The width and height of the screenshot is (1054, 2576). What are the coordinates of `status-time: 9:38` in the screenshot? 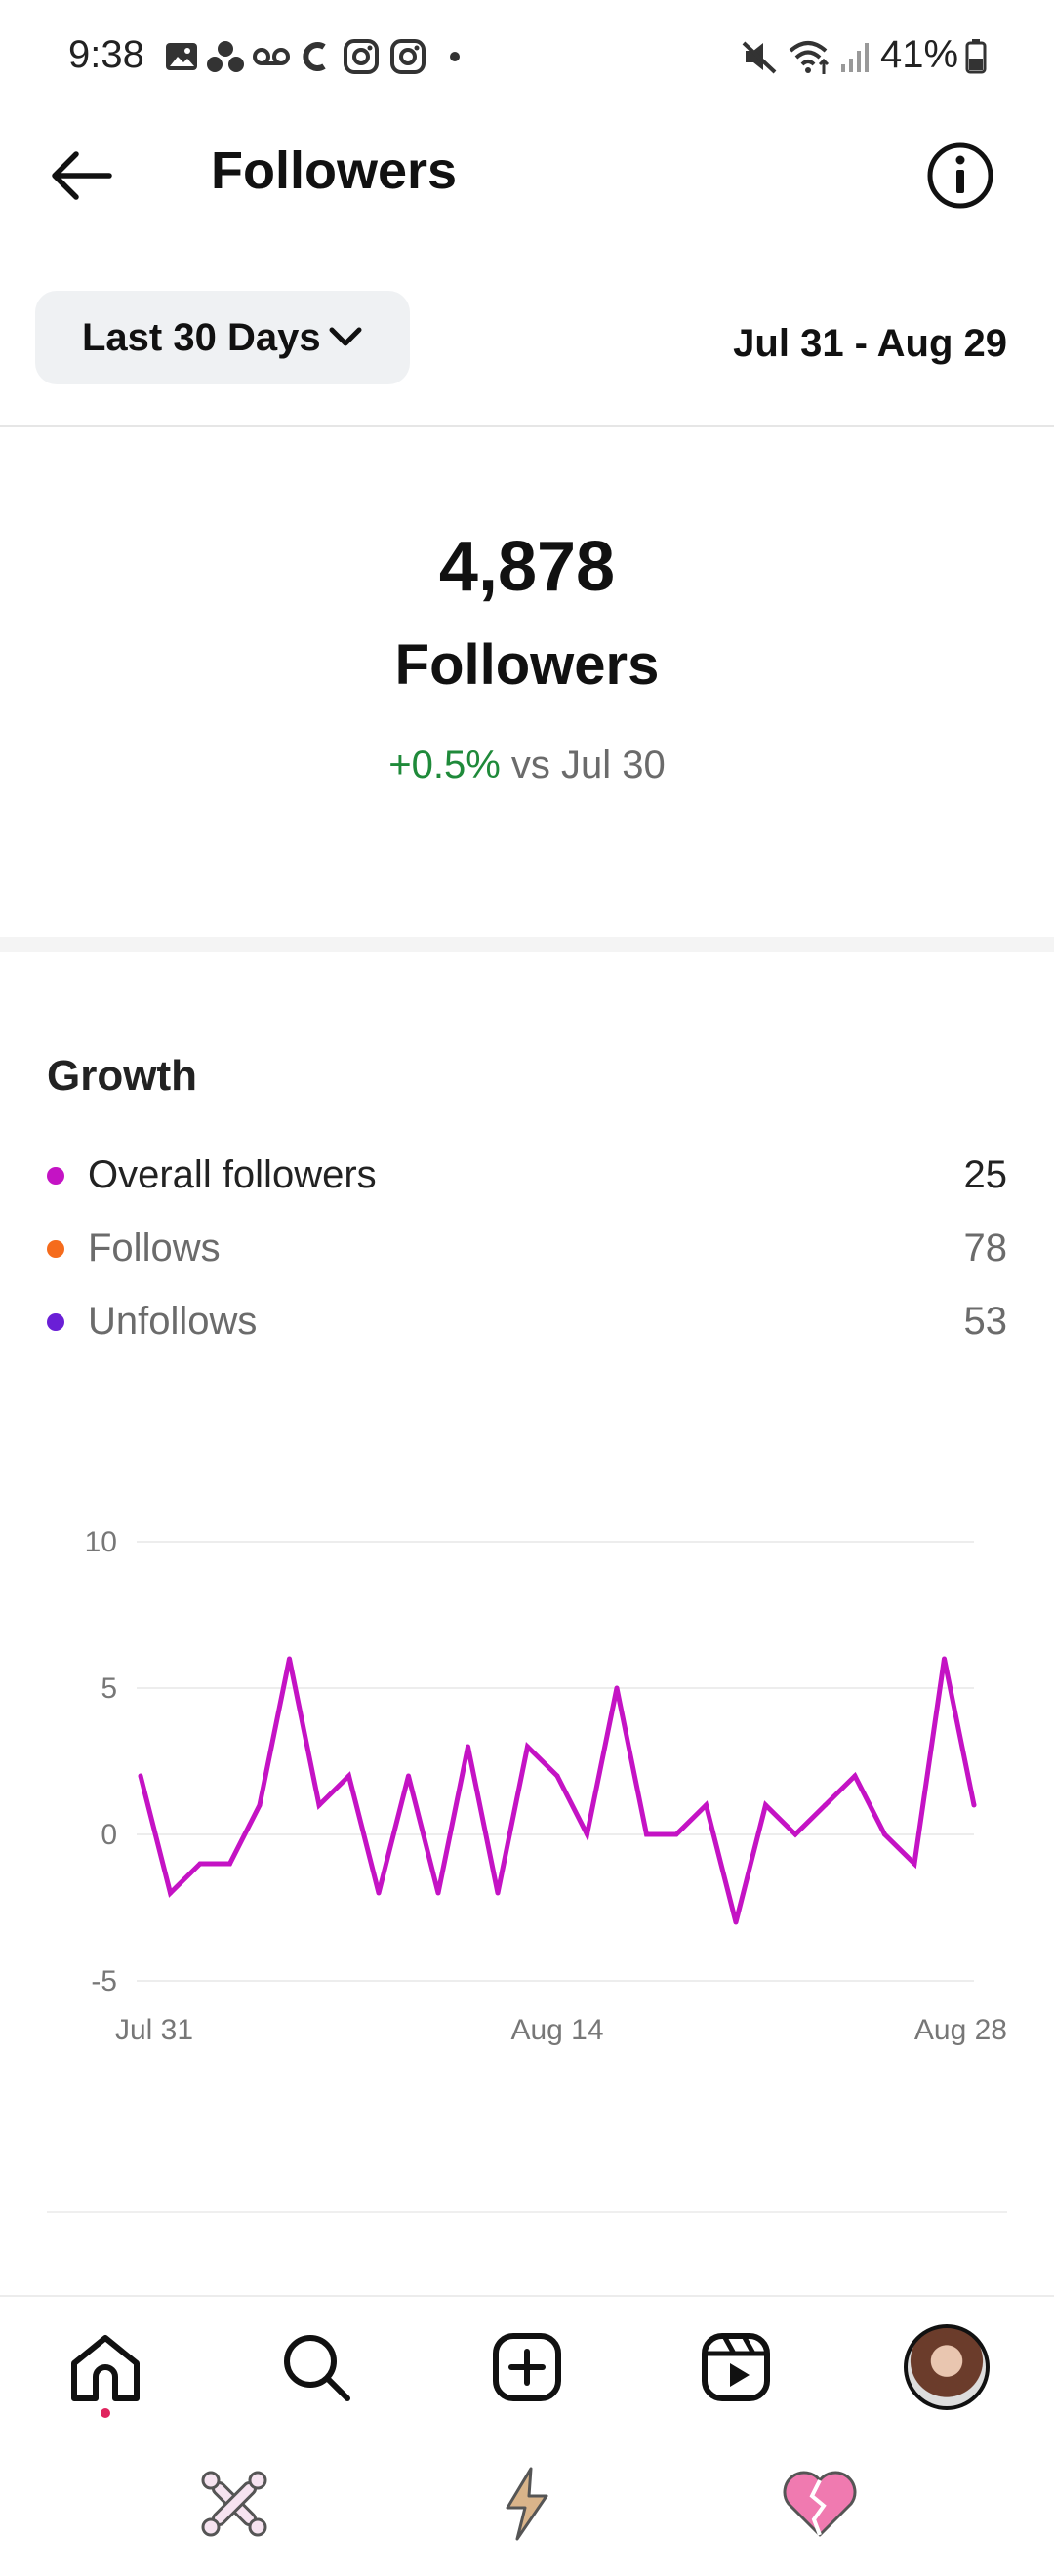 It's located at (106, 54).